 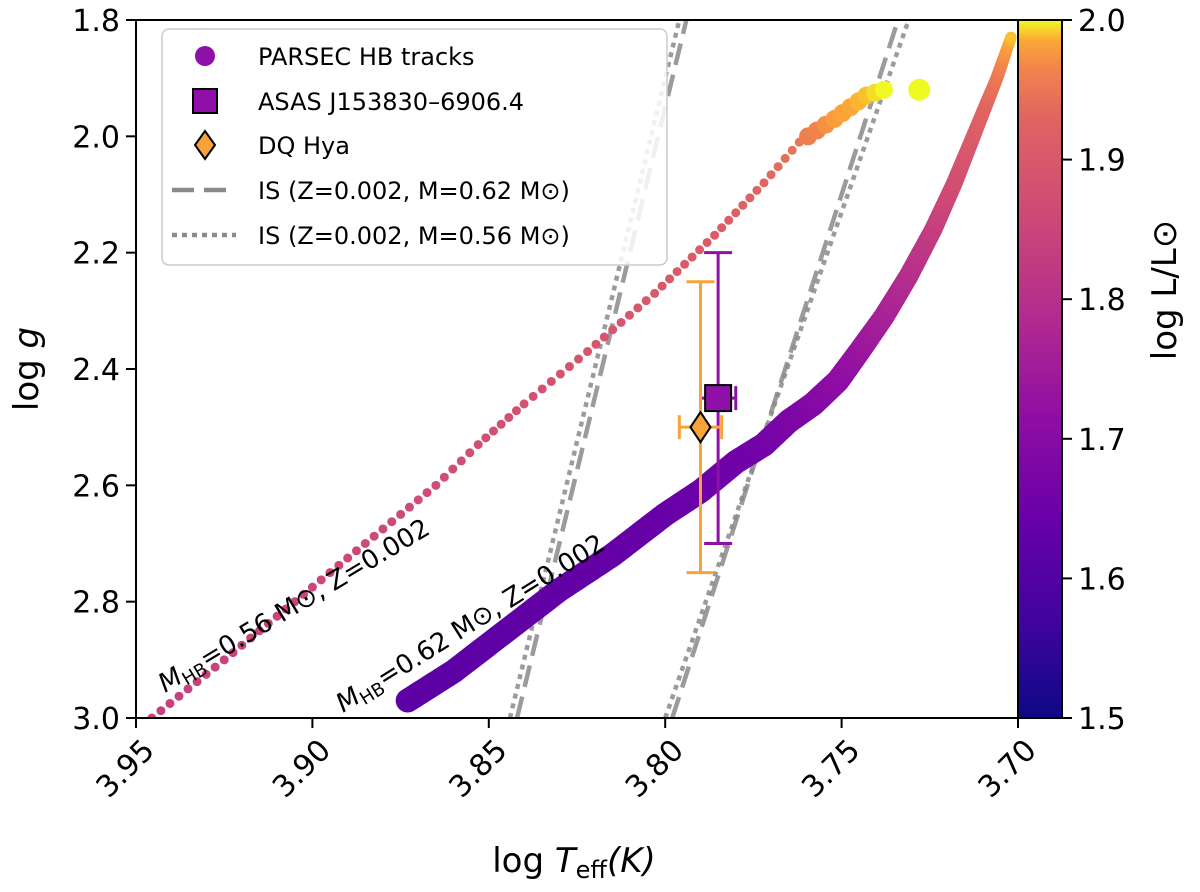 What do you see at coordinates (601, 369) in the screenshot?
I see `instability-strip-dashed-blue-edge` at bounding box center [601, 369].